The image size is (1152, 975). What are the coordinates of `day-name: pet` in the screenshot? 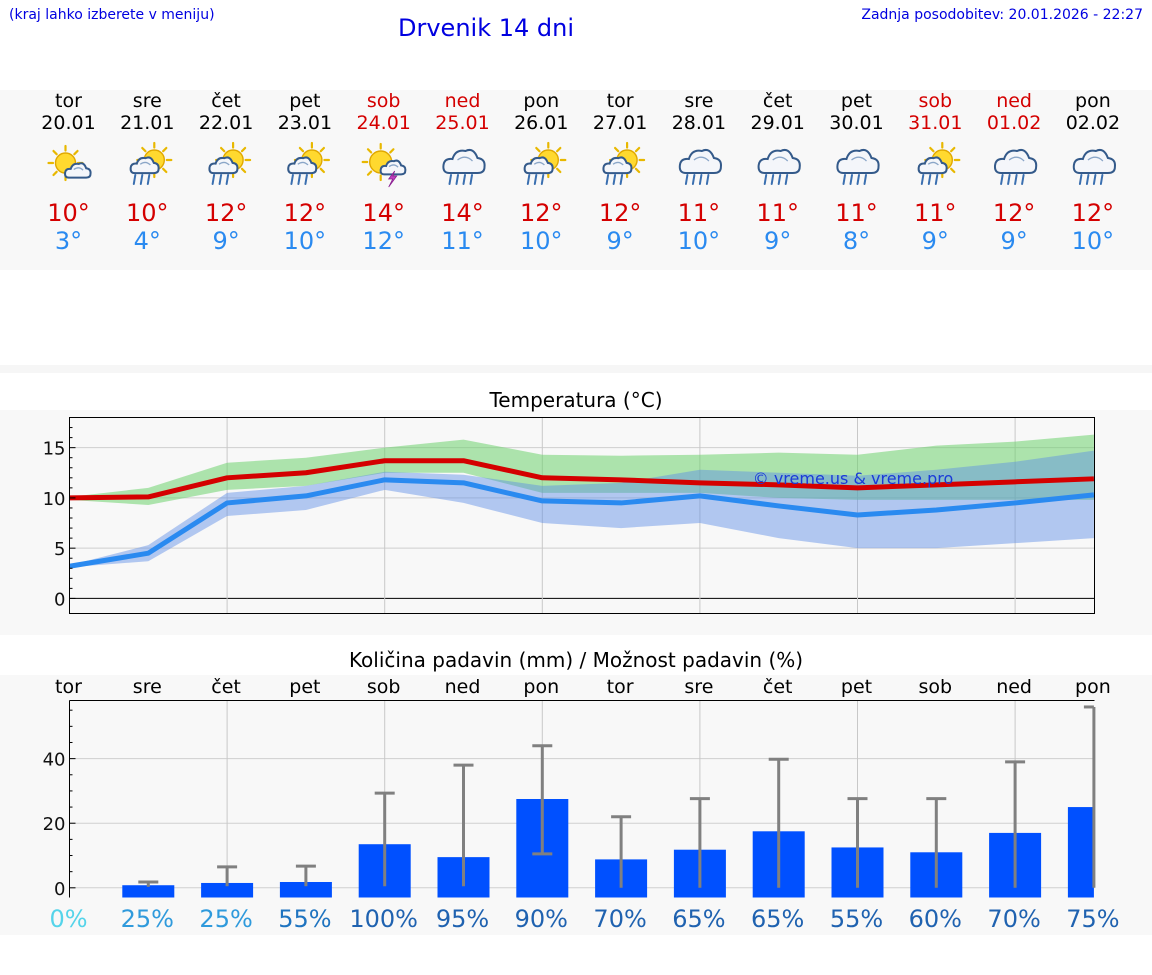 It's located at (856, 101).